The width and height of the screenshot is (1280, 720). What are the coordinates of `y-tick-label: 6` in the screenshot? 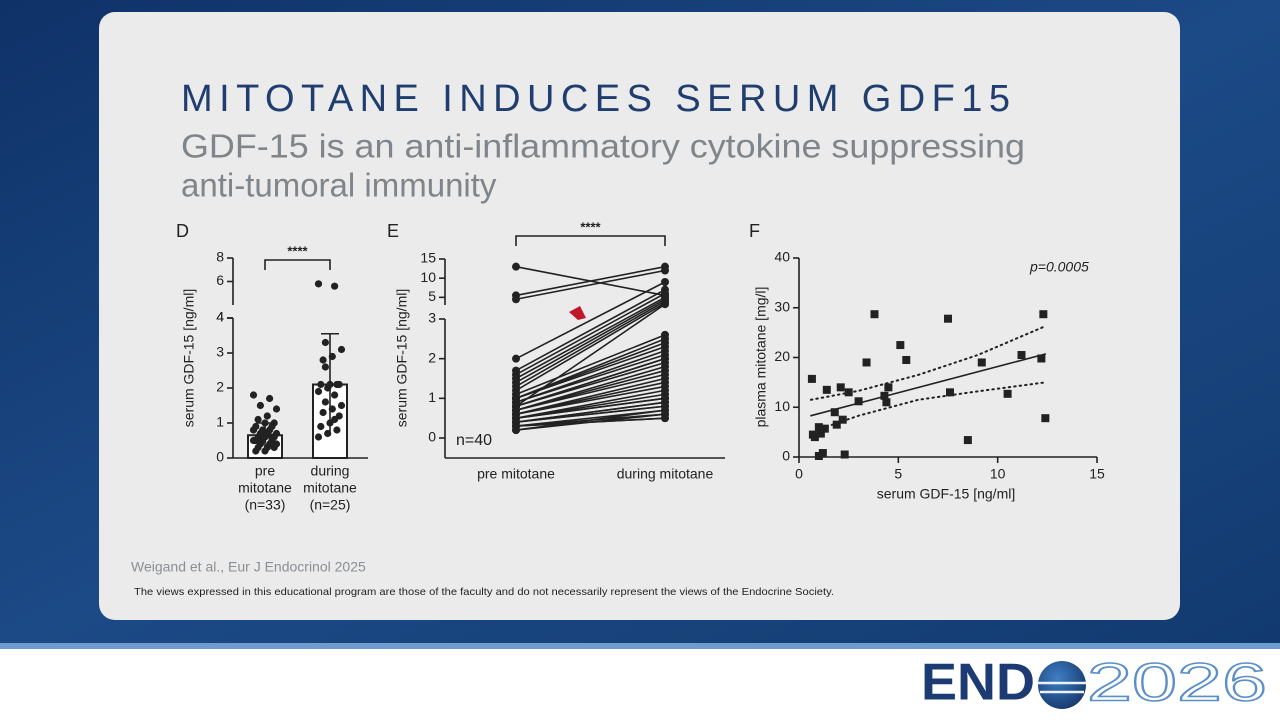 It's located at (220, 280).